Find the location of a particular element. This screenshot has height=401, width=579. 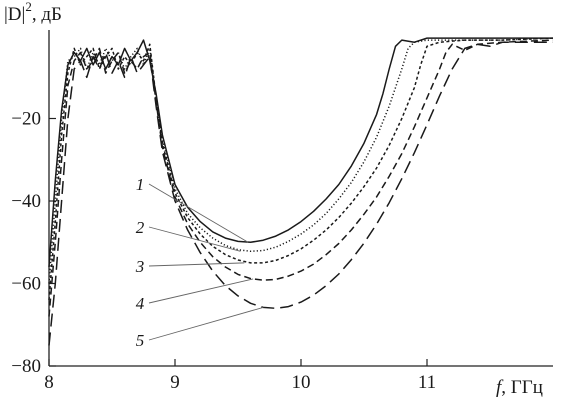

x-tick-label: 9 is located at coordinates (175, 382).